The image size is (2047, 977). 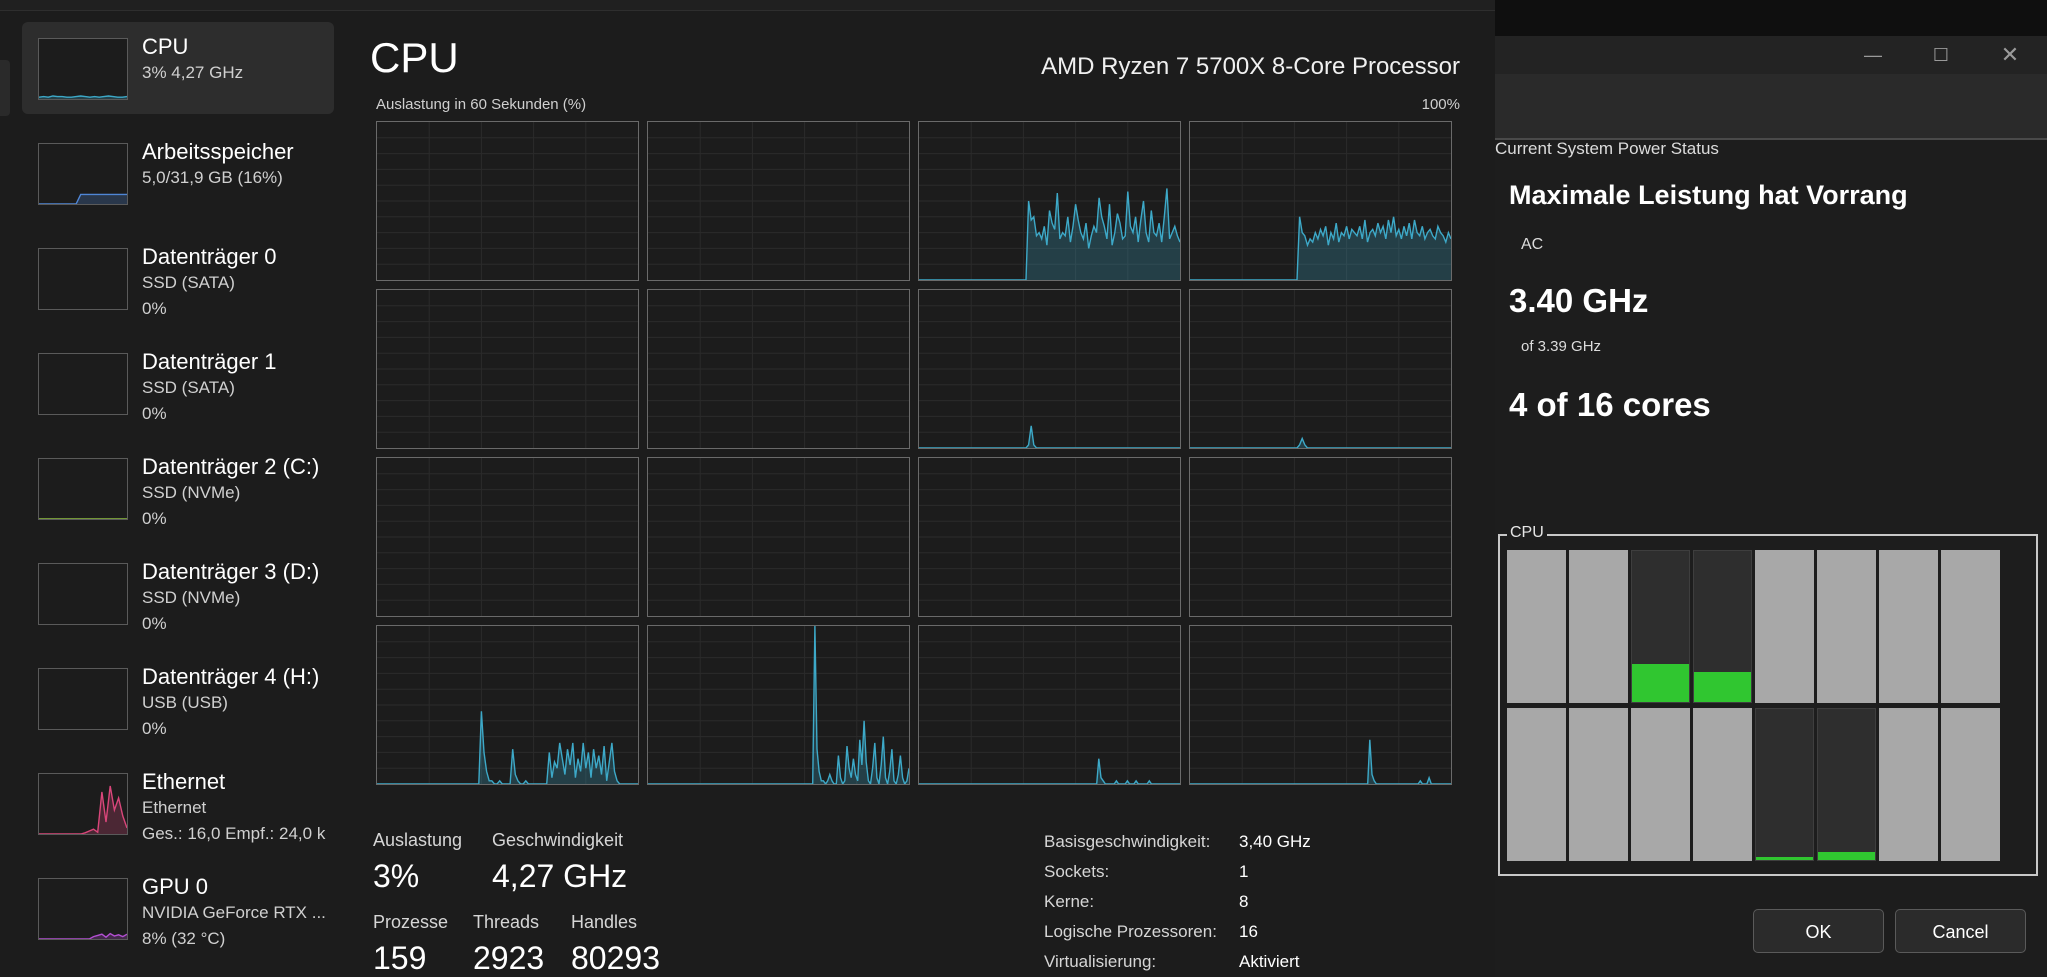 I want to click on core-12-series-line, so click(x=507, y=747).